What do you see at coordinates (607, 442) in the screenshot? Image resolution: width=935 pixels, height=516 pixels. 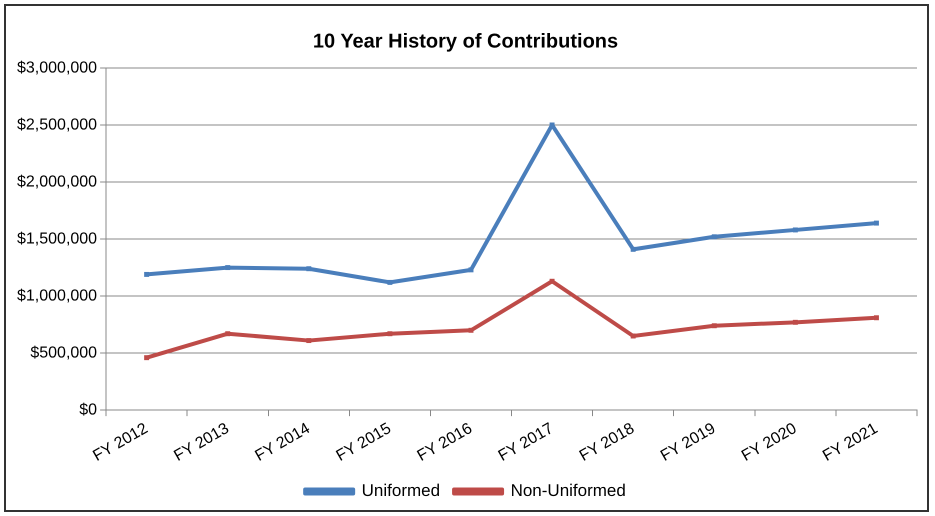 I see `x-tick-label: FY 2018` at bounding box center [607, 442].